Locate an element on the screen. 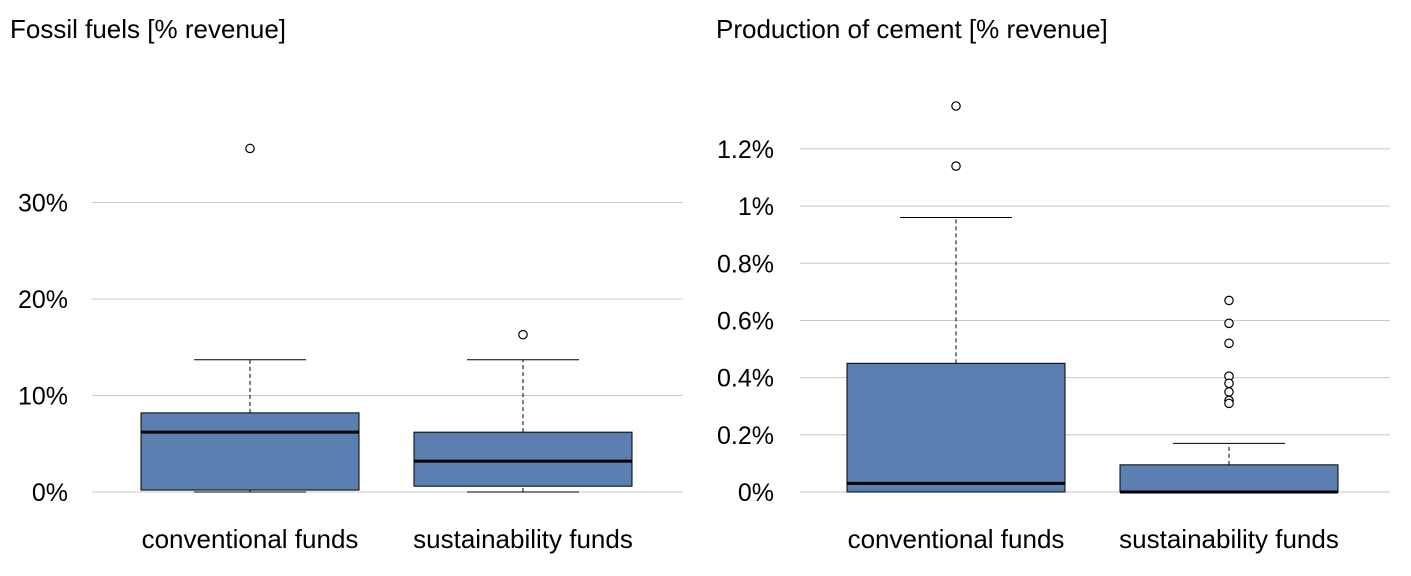 Image resolution: width=1411 pixels, height=576 pixels. cement-title: Production of cement [% revenue] is located at coordinates (912, 29).